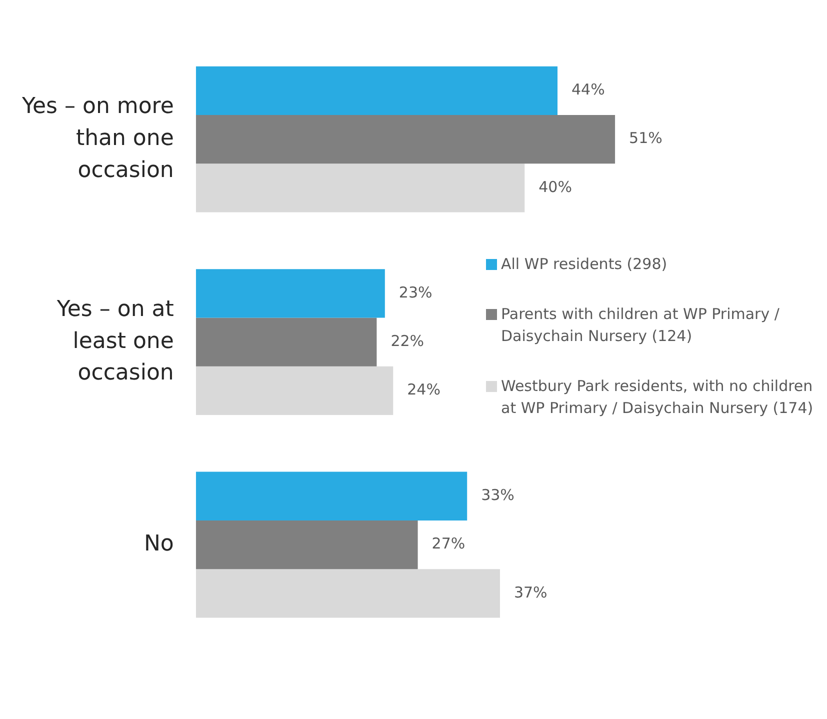  I want to click on y-tick-label: Yes – on more than one occasion, so click(97, 138).